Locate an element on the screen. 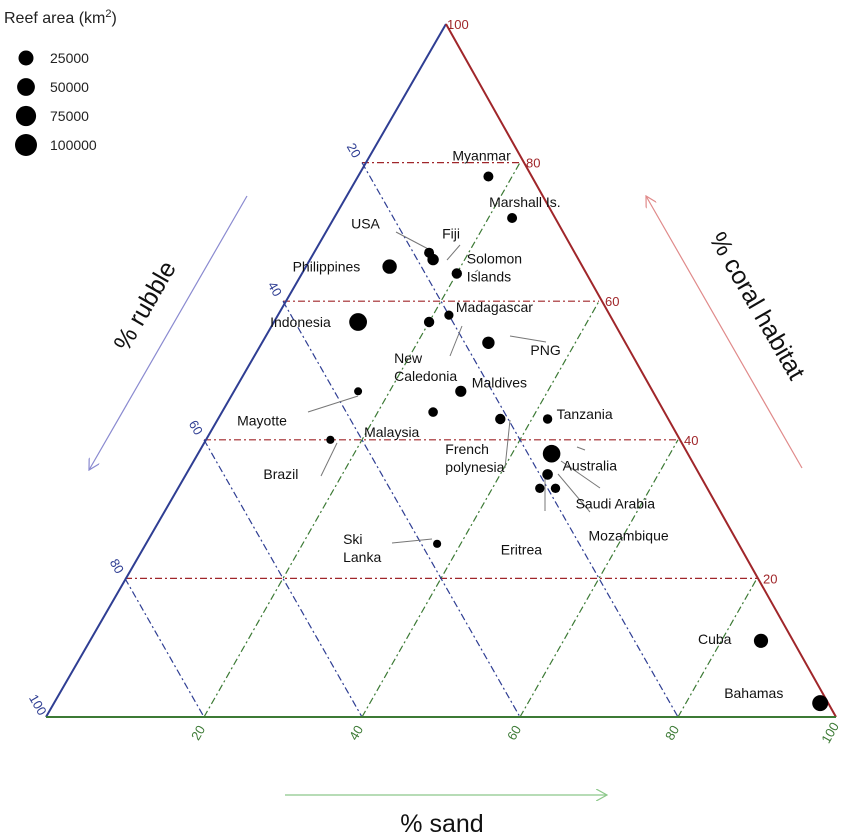  country-label: French is located at coordinates (467, 449).